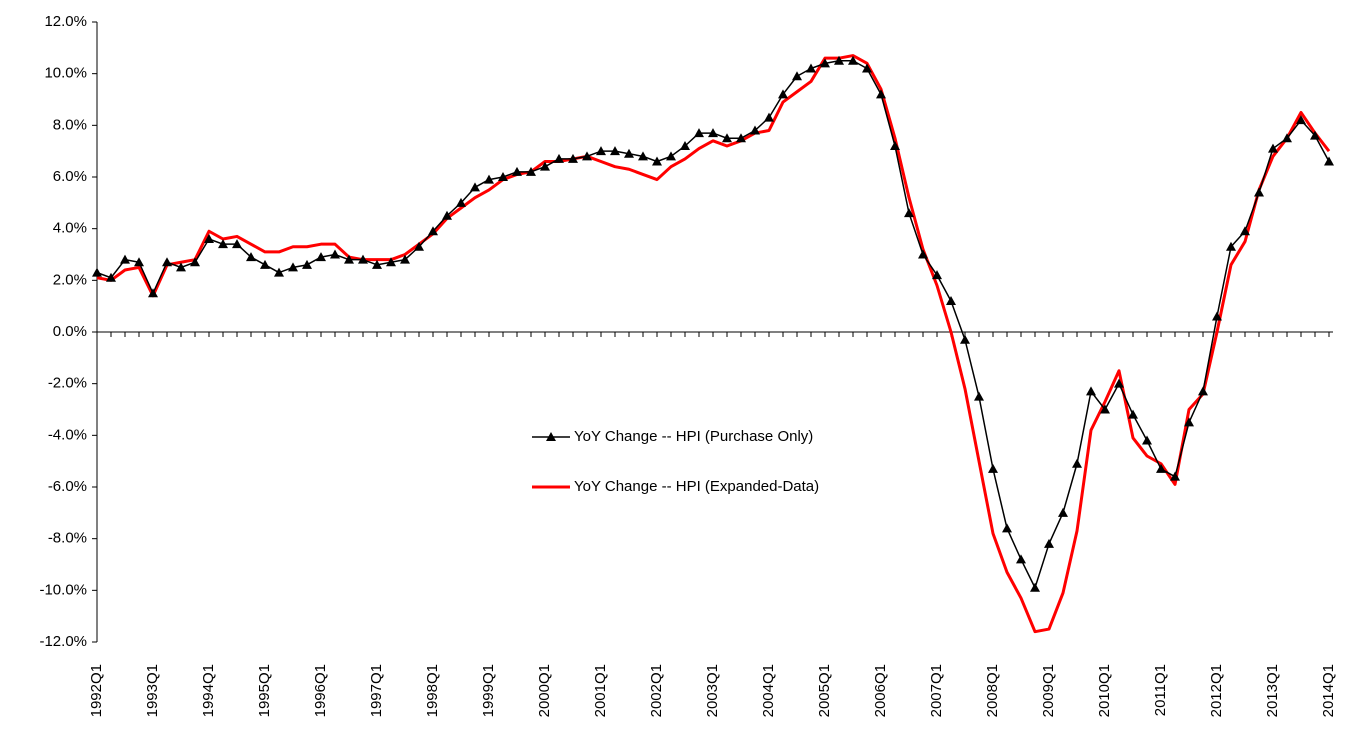 The image size is (1346, 732). What do you see at coordinates (936, 690) in the screenshot?
I see `x-tick-label: 2007Q1` at bounding box center [936, 690].